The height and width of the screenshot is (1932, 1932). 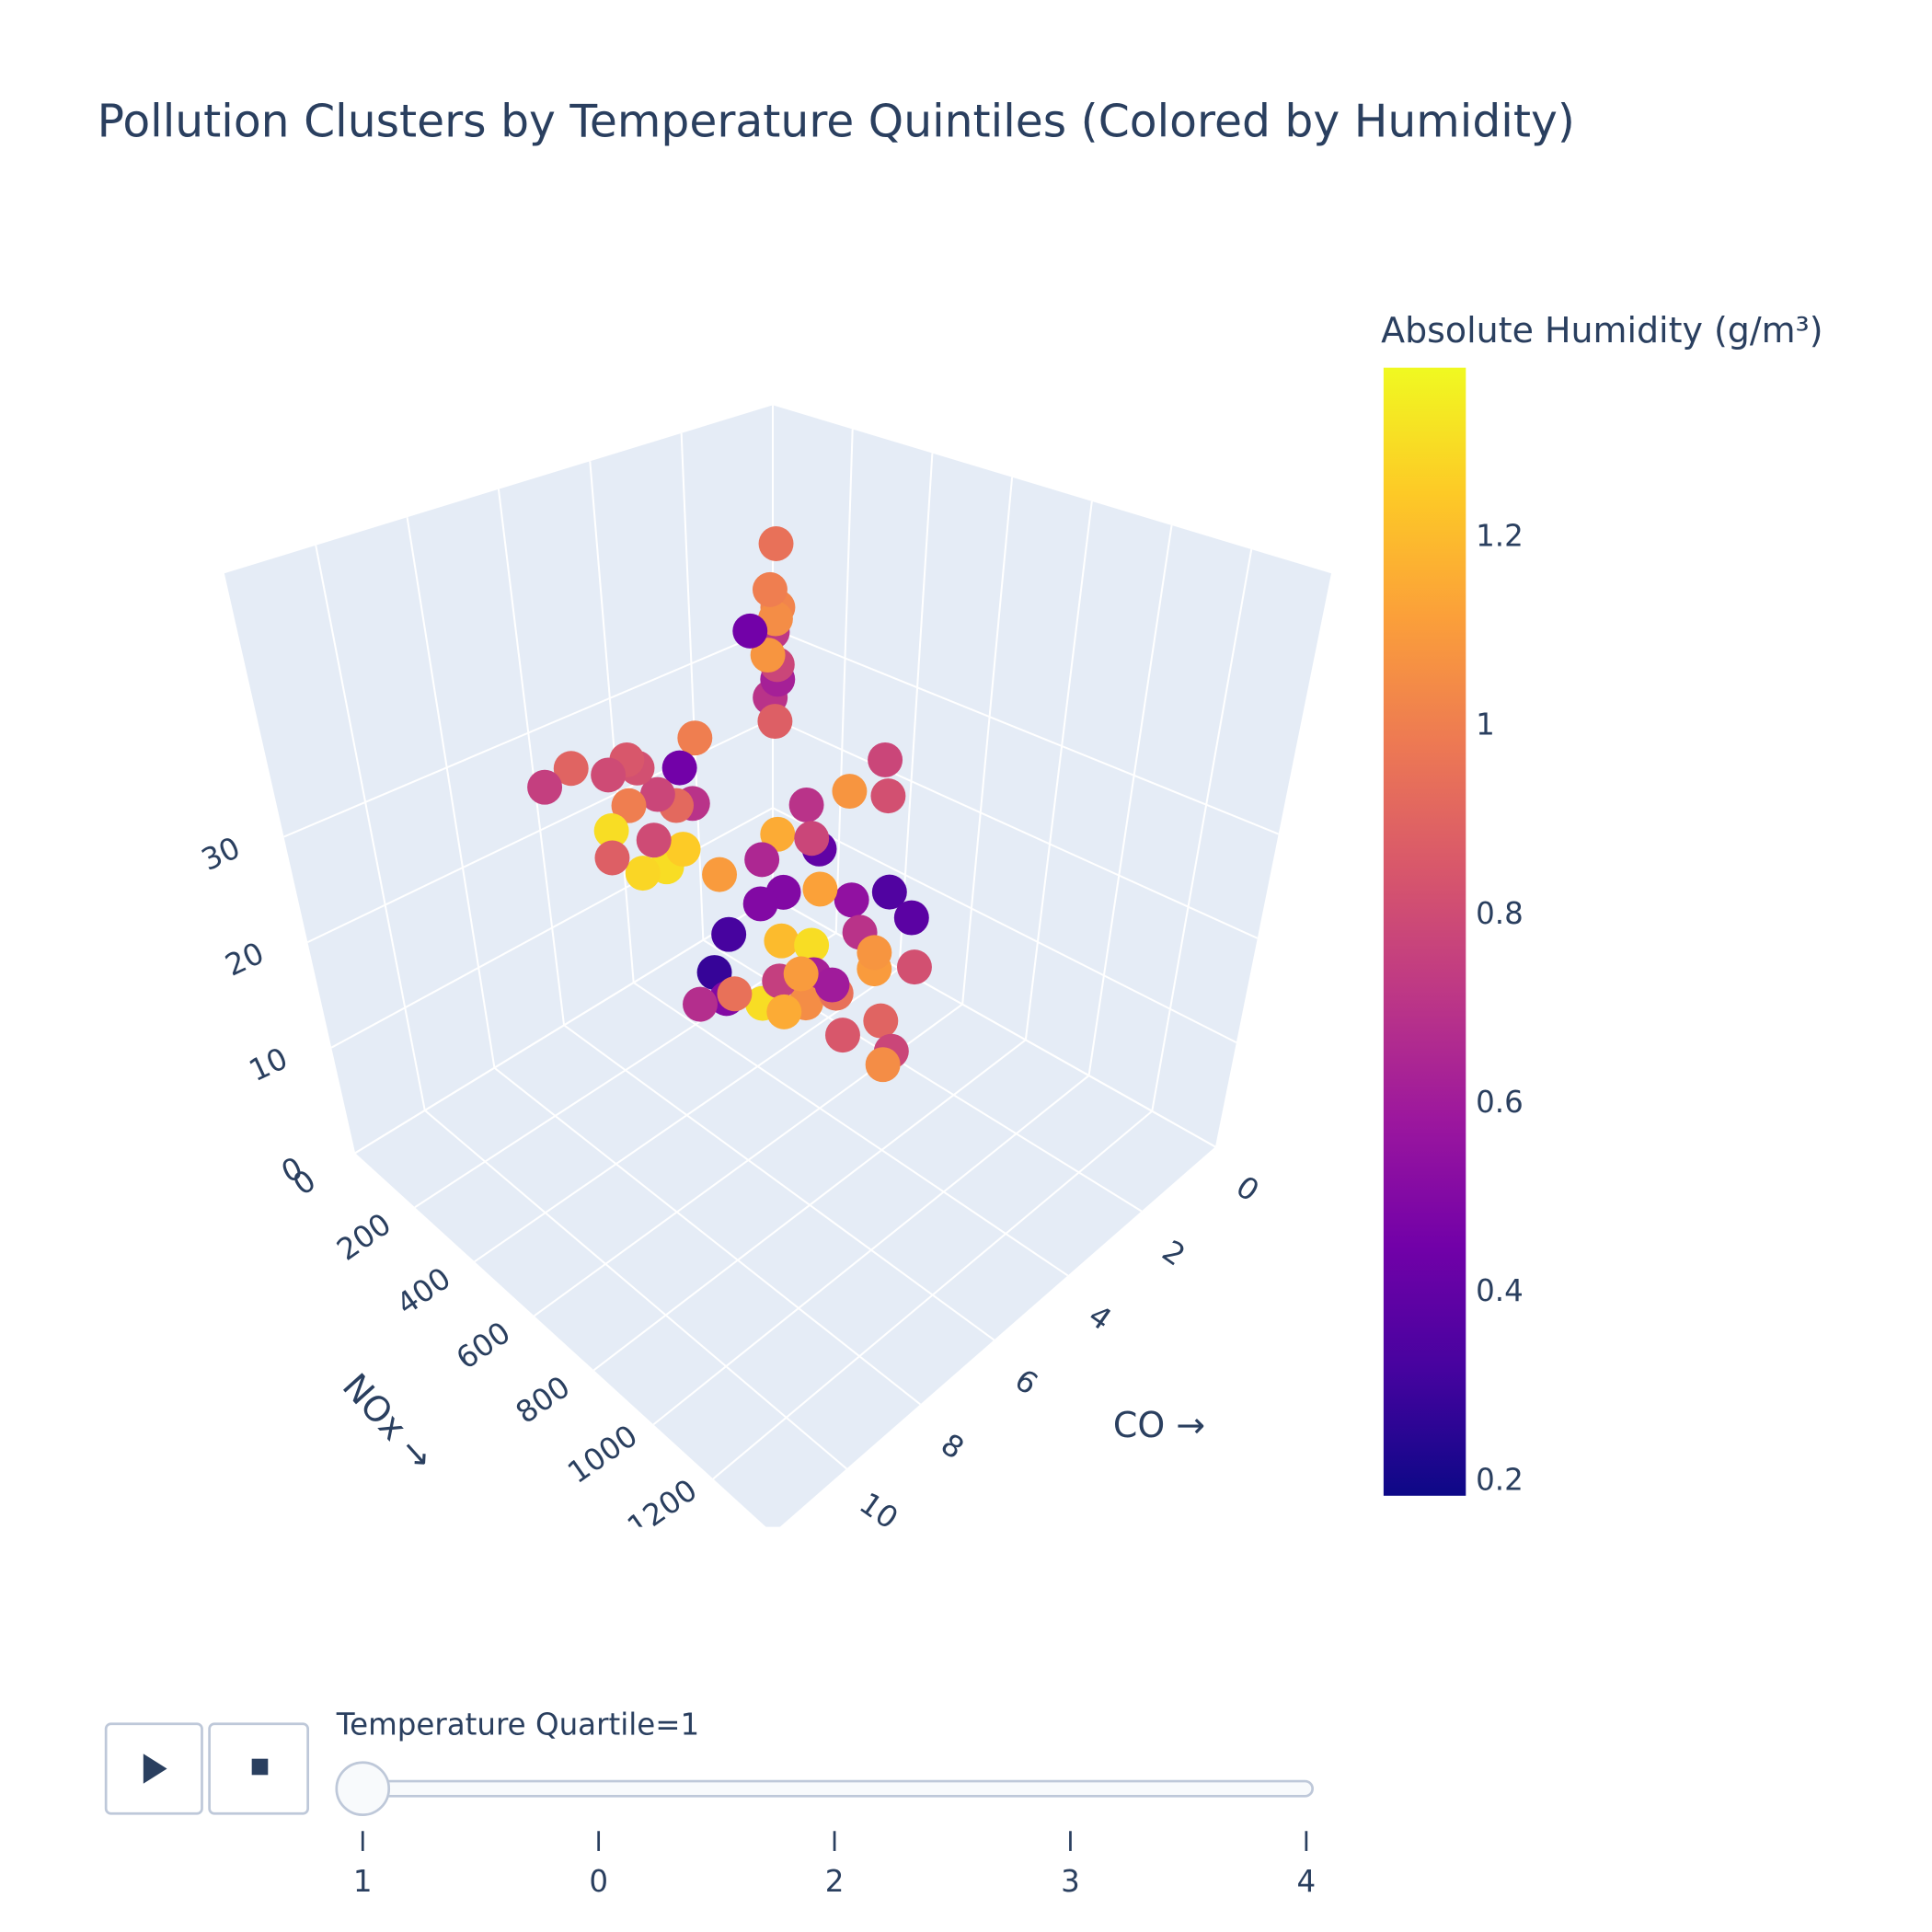 What do you see at coordinates (598, 1881) in the screenshot?
I see `slider-step-label: 0` at bounding box center [598, 1881].